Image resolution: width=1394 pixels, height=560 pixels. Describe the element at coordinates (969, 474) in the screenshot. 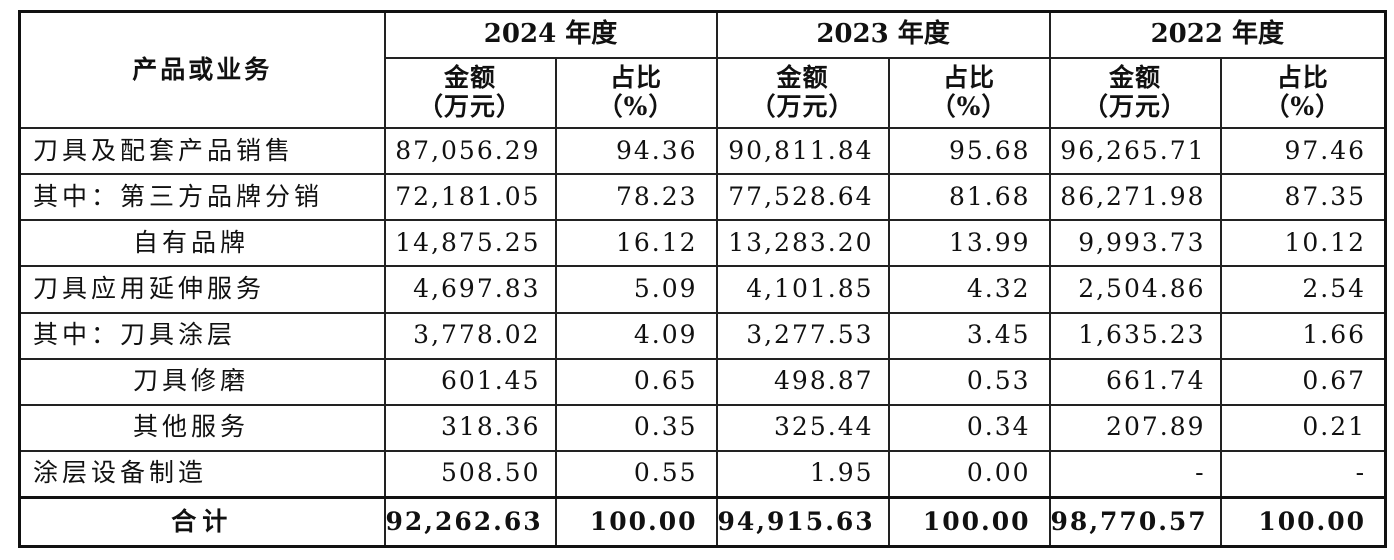

I see `ratio-cell: 0.00` at that location.